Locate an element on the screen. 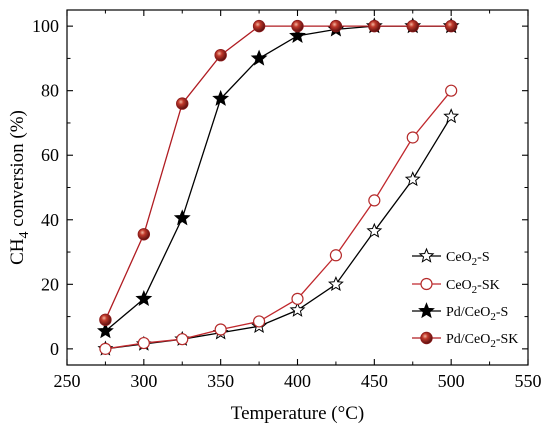 Image resolution: width=550 pixels, height=432 pixels. x-tick-label: 550 is located at coordinates (528, 381).